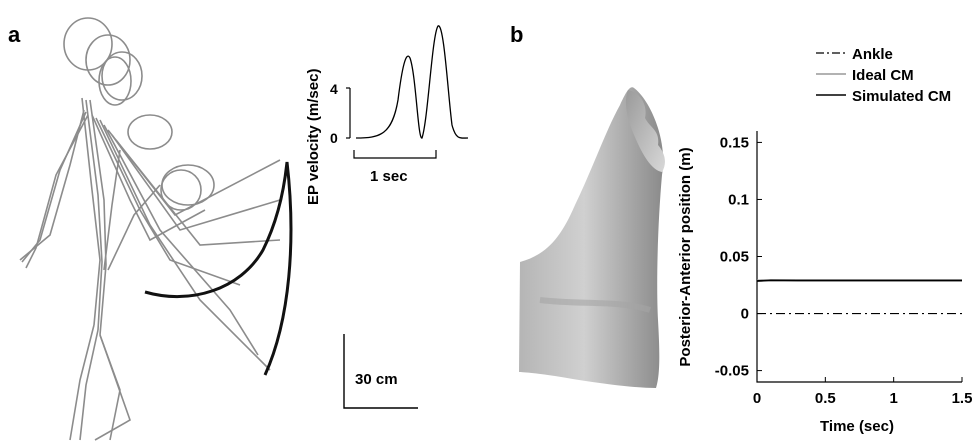 This screenshot has height=444, width=977. Describe the element at coordinates (395, 154) in the screenshot. I see `time-scale-bar` at that location.